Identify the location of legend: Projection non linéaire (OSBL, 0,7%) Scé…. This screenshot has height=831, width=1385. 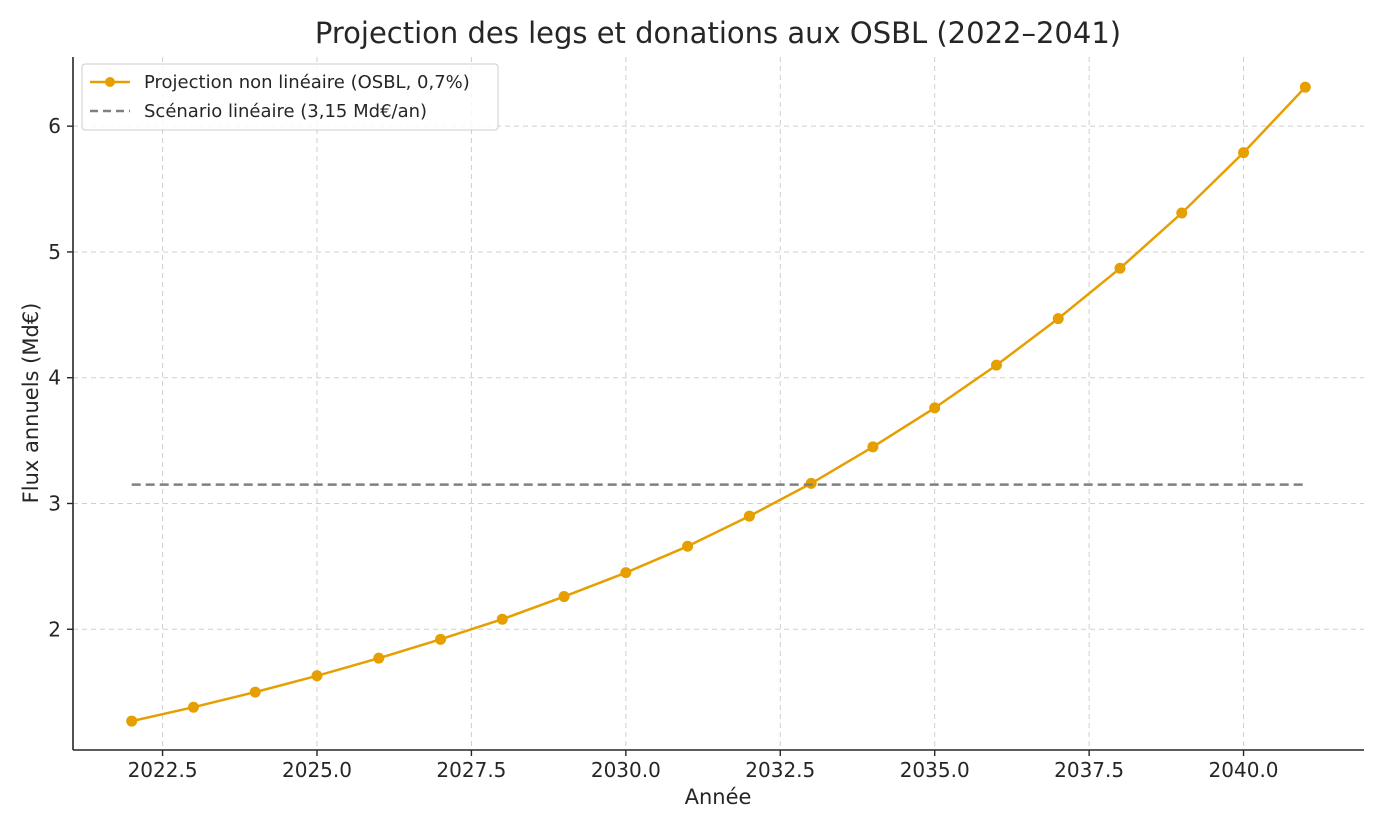
(290, 97).